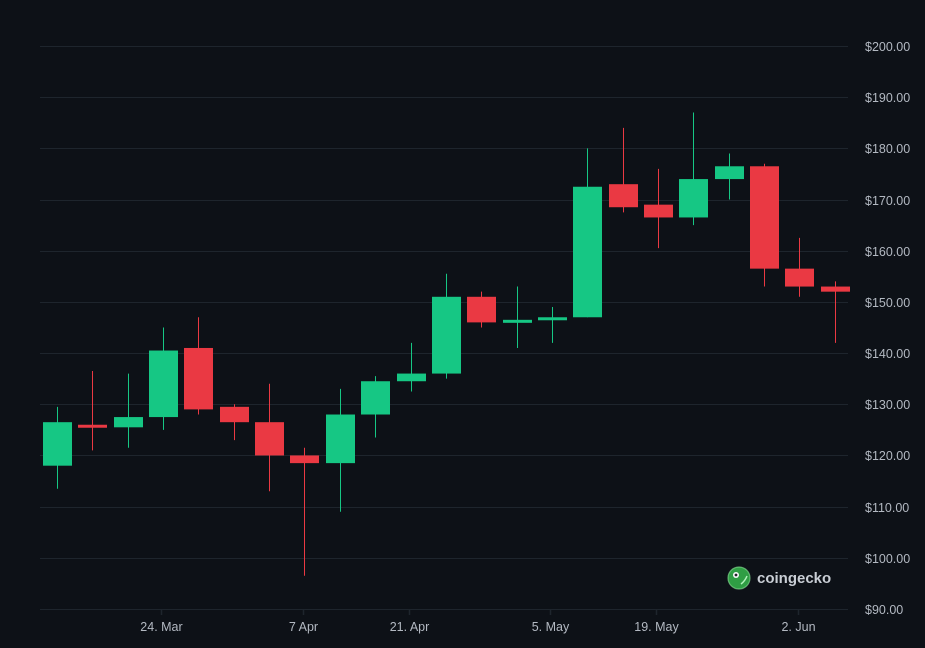 Image resolution: width=925 pixels, height=648 pixels. What do you see at coordinates (887, 201) in the screenshot?
I see `y-tick-label: $170.00` at bounding box center [887, 201].